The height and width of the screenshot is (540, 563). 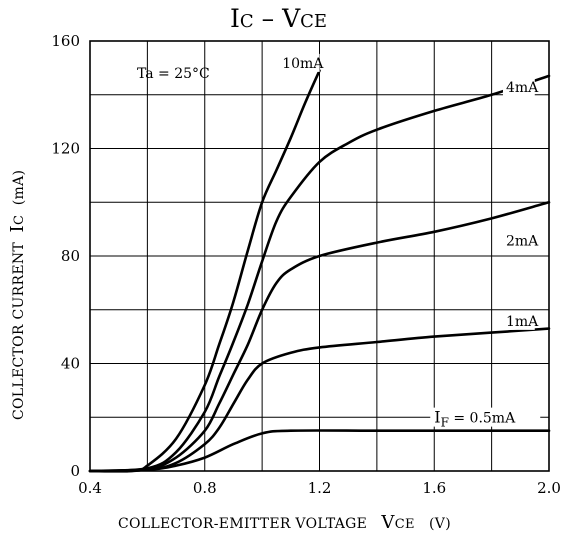 What do you see at coordinates (522, 241) in the screenshot?
I see `series-label: 2mA` at bounding box center [522, 241].